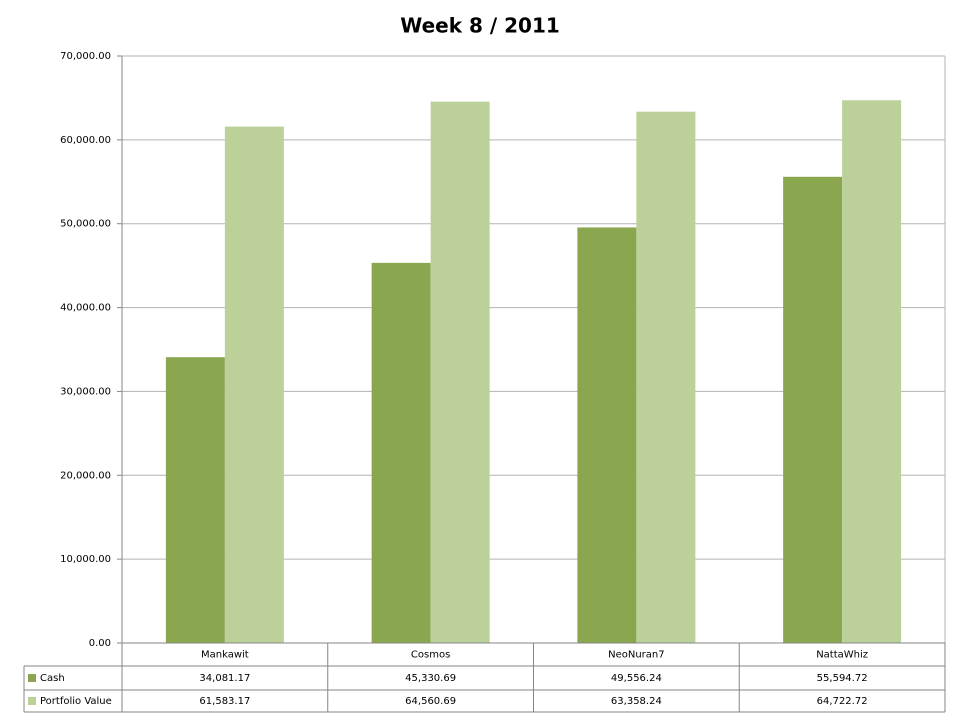 The image size is (960, 720). Describe the element at coordinates (224, 678) in the screenshot. I see `table-value: 34,081.17` at that location.